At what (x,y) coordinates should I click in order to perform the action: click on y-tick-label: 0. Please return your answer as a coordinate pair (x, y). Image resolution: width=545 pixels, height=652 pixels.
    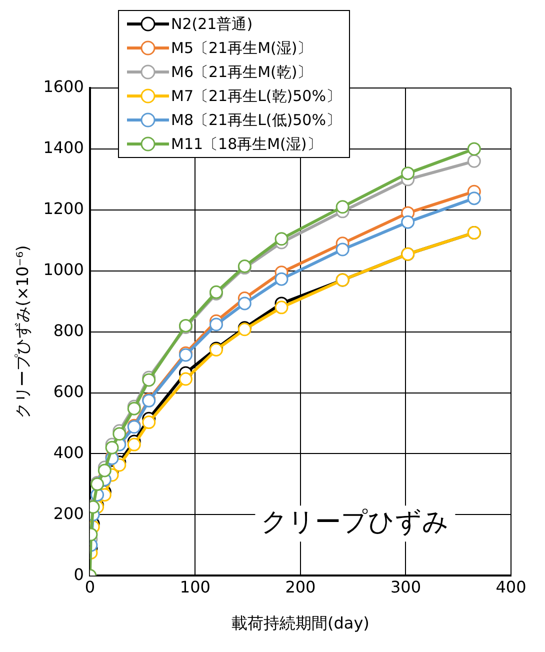
    Looking at the image, I should click on (79, 574).